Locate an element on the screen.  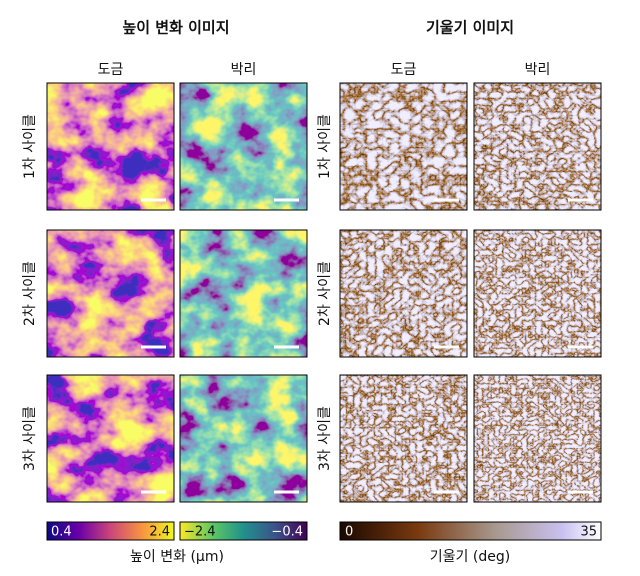
colorbar-min: −2.4 is located at coordinates (200, 532).